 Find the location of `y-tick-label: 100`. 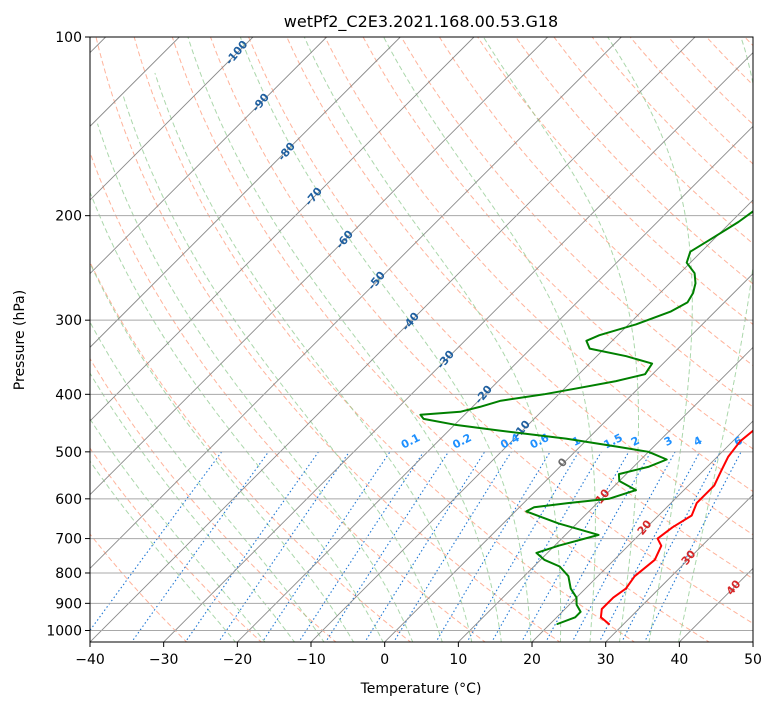

y-tick-label: 100 is located at coordinates (68, 38).